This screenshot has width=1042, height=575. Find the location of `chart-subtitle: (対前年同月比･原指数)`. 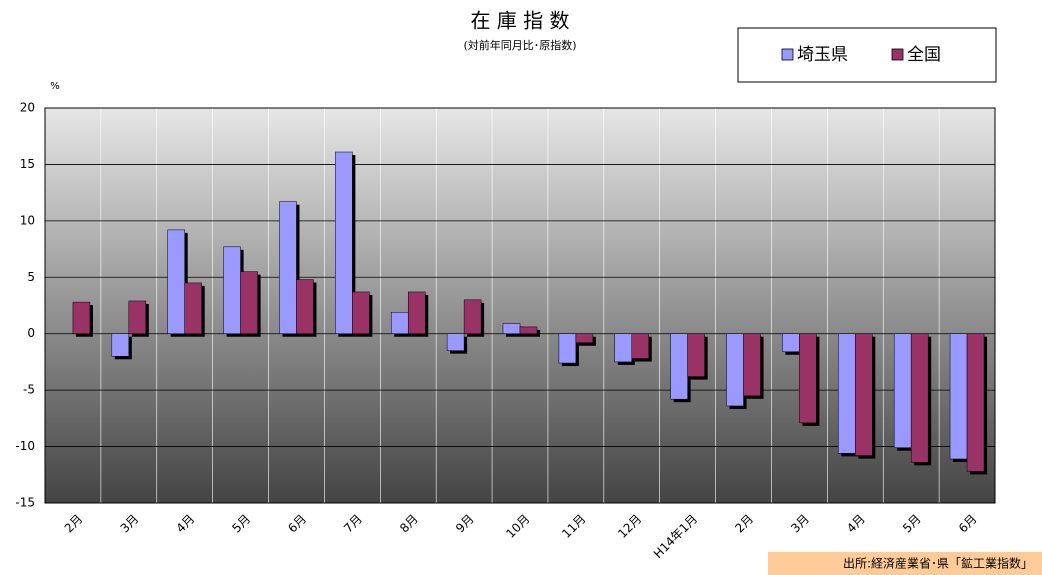

chart-subtitle: (対前年同月比･原指数) is located at coordinates (519, 45).